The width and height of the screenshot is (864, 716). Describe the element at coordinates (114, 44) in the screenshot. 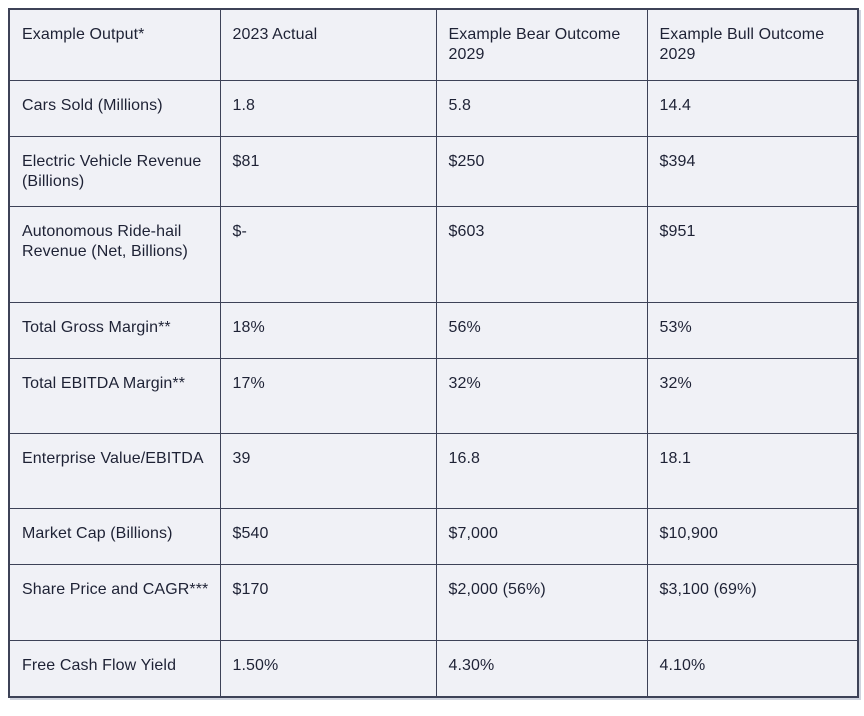

I see `column-header-example-output: Example Output*` at that location.